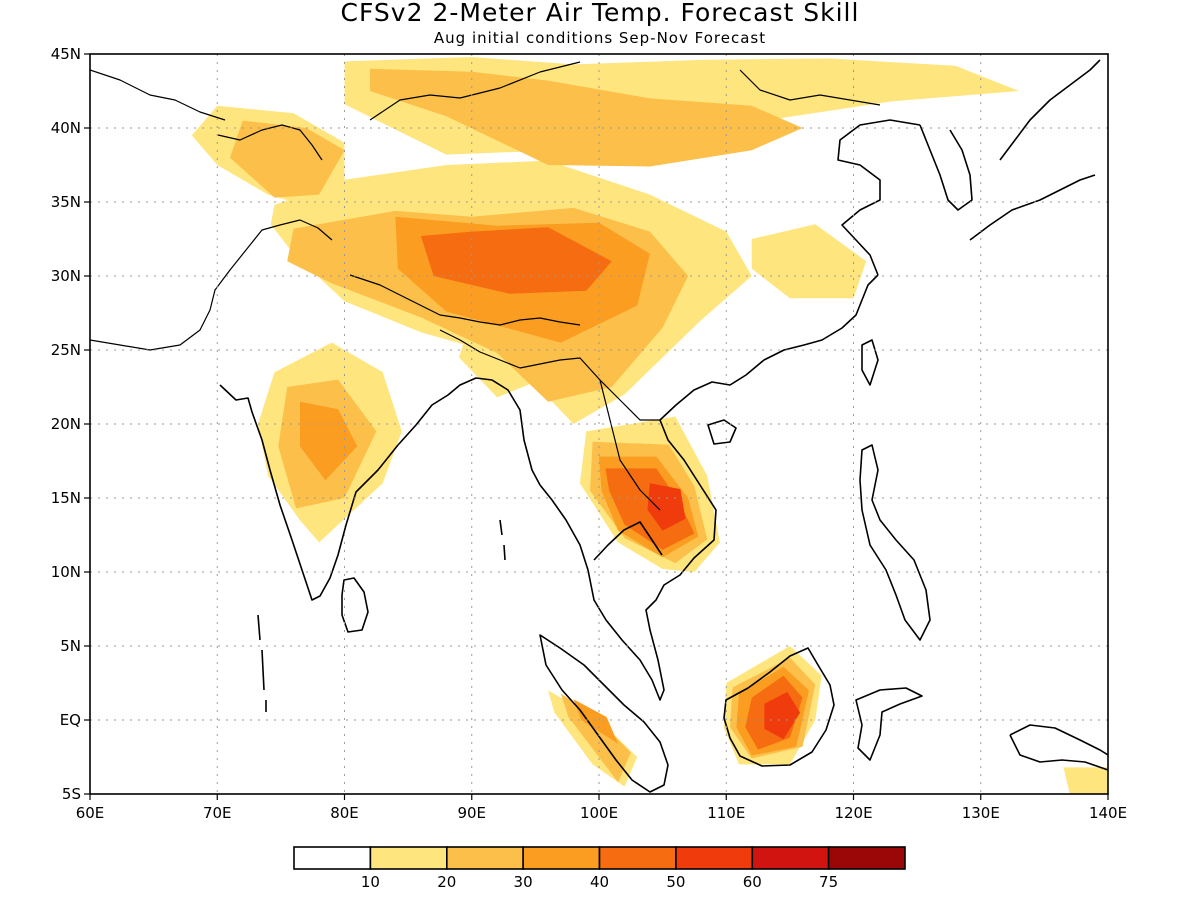 Image resolution: width=1200 pixels, height=900 pixels. I want to click on colorbar: 10 20 30 40 50 60 75, so click(599, 868).